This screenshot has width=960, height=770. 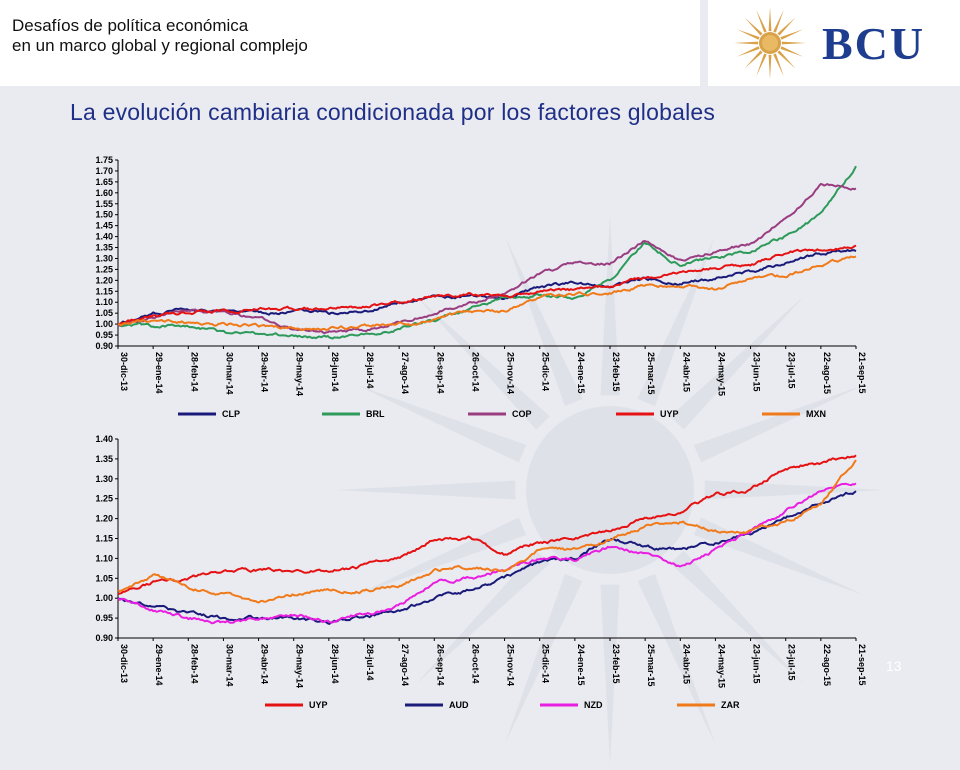 What do you see at coordinates (593, 705) in the screenshot?
I see `legend-label-nzd: NZD` at bounding box center [593, 705].